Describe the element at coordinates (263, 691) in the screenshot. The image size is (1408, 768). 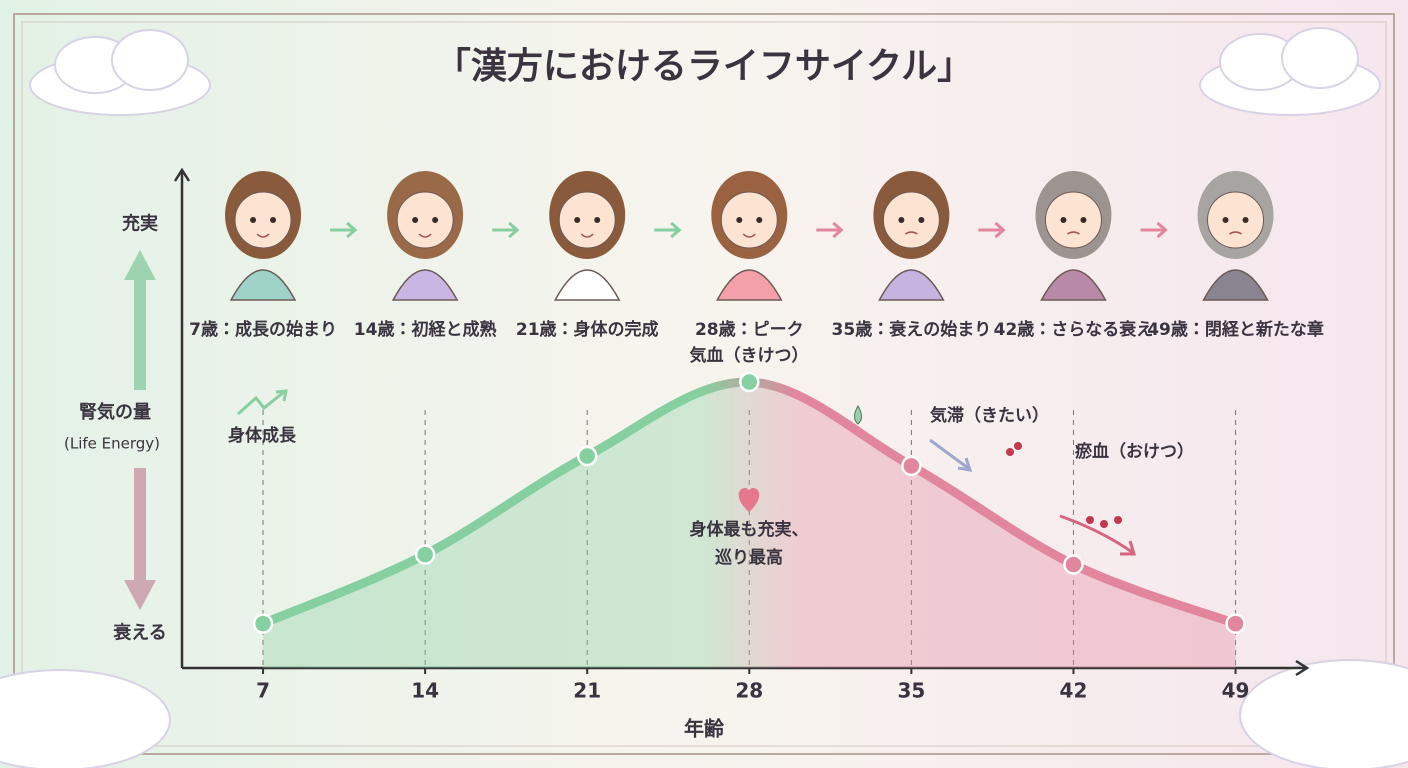
I see `x-tick-label: 7` at that location.